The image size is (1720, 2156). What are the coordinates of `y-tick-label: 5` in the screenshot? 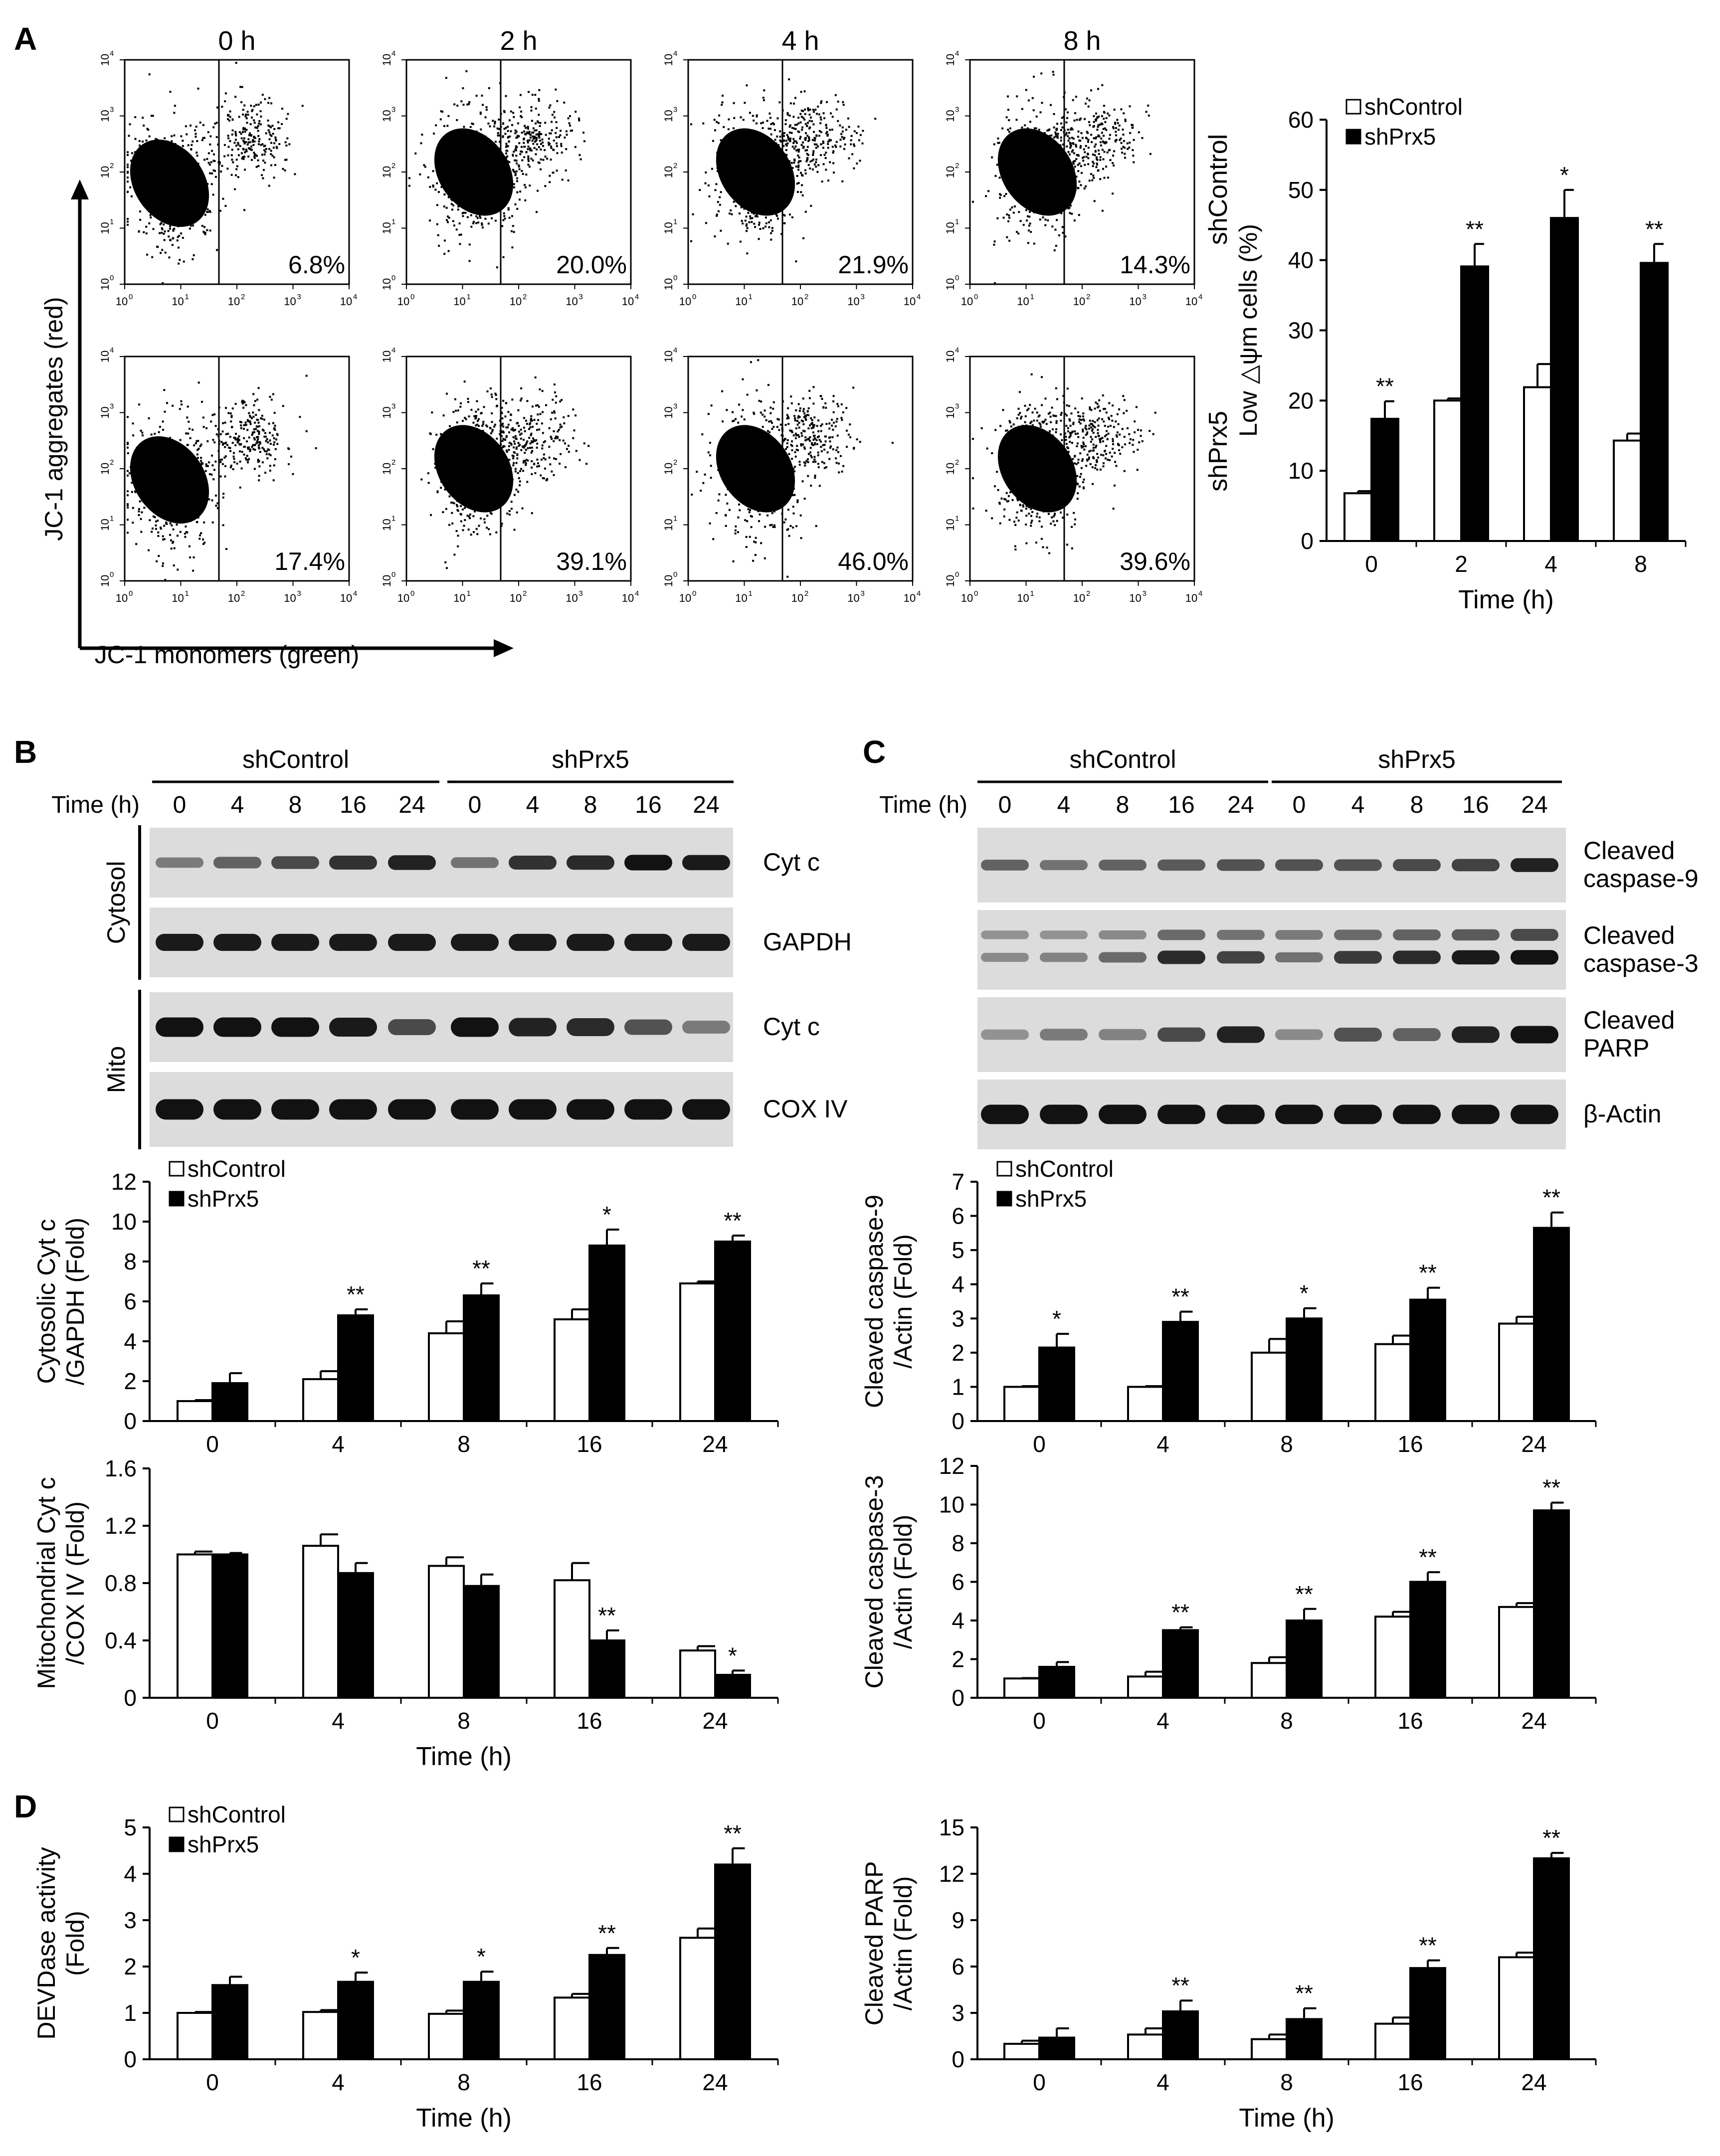 It's located at (958, 1250).